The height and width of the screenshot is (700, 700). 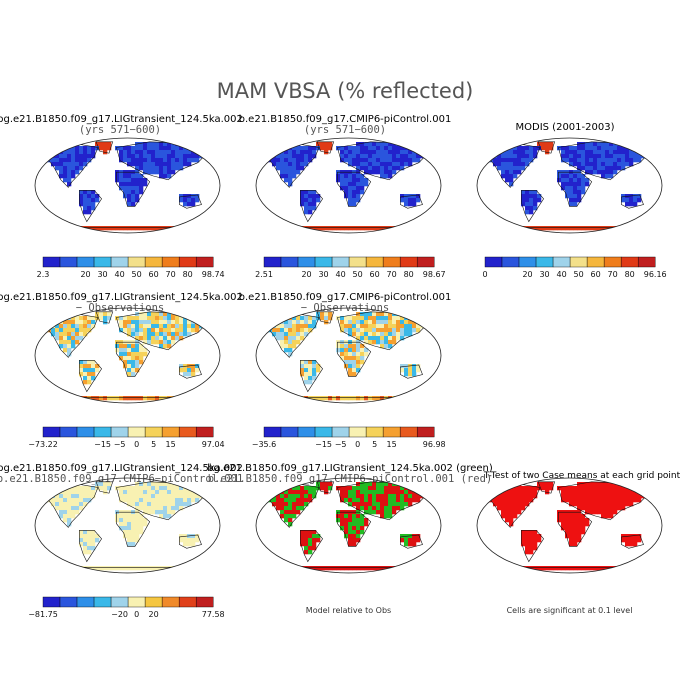 I want to click on map-p2, so click(x=348, y=185).